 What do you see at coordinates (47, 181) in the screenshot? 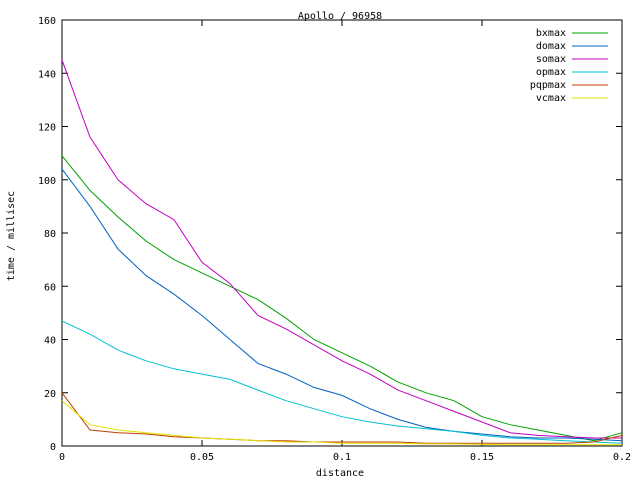
I see `y-tick-label: 100` at bounding box center [47, 181].